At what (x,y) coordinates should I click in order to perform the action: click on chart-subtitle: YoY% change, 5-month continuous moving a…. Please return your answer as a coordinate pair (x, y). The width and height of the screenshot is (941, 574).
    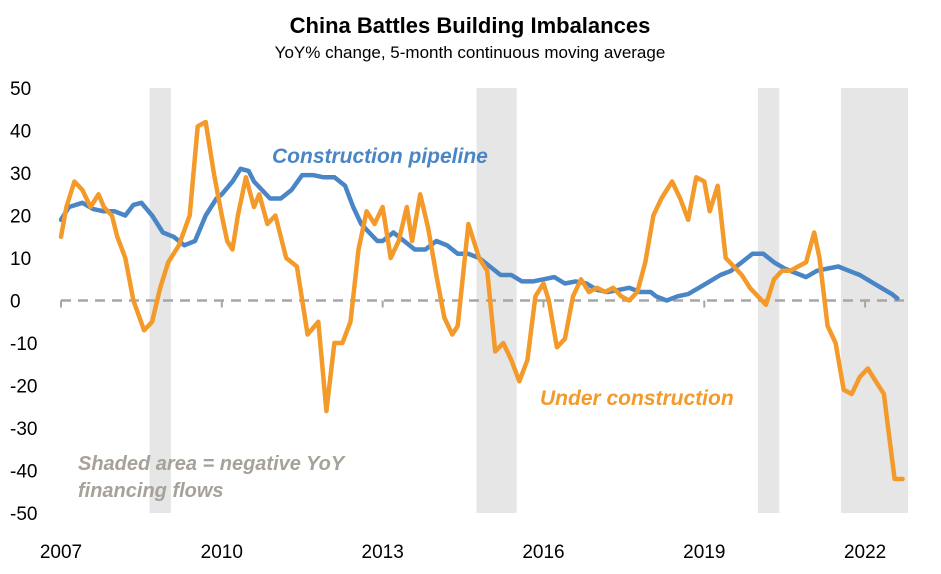
    Looking at the image, I should click on (470, 52).